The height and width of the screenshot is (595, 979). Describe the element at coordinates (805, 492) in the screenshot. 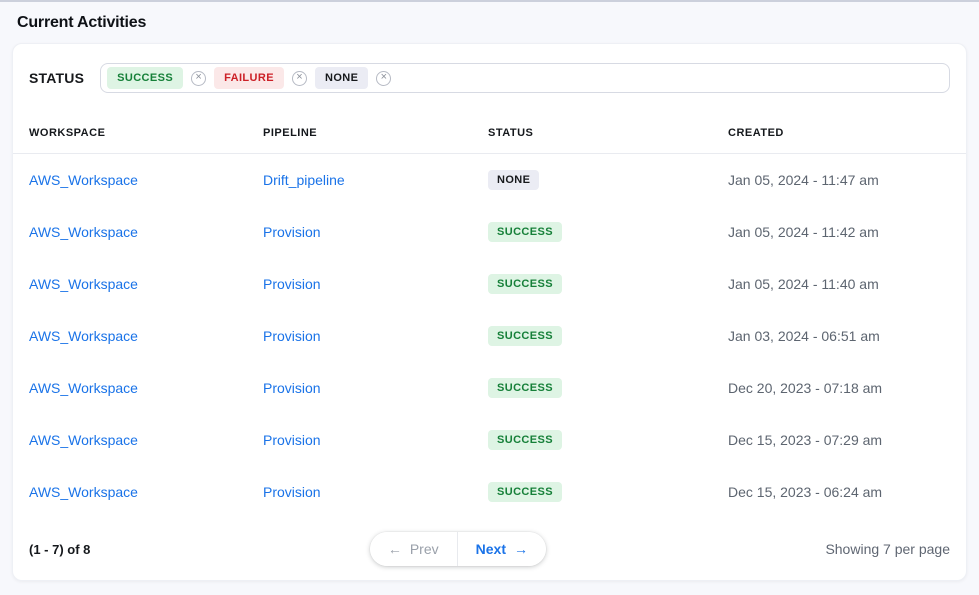

I see `created-timestamp: Dec 15, 2023 - 06:24 am` at that location.